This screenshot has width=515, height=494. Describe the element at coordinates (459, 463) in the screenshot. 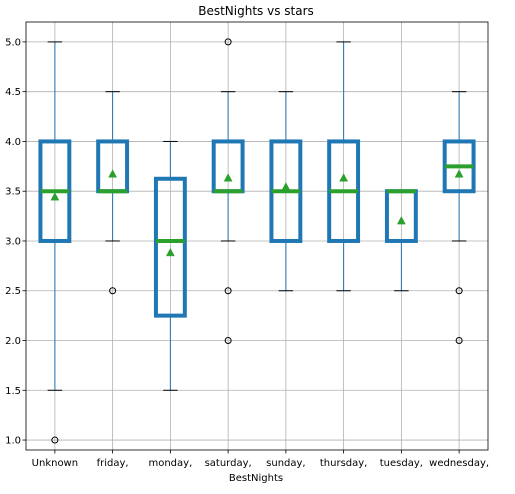

I see `x-tick-label: wednesday,` at that location.